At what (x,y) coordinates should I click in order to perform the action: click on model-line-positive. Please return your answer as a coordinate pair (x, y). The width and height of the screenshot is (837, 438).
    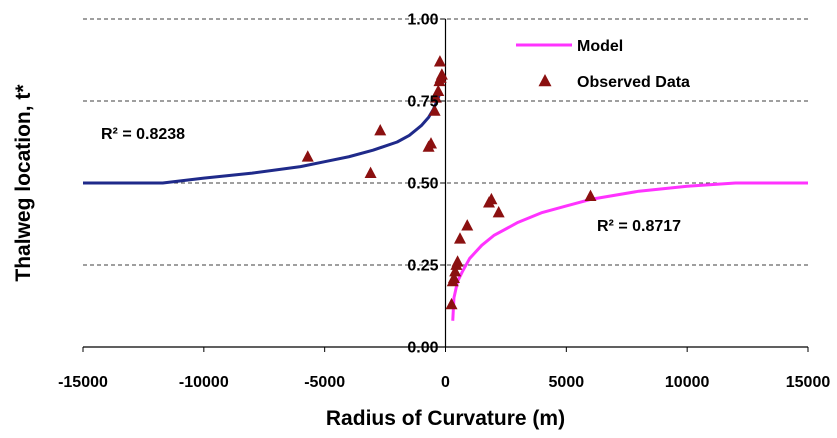
    Looking at the image, I should click on (629, 251).